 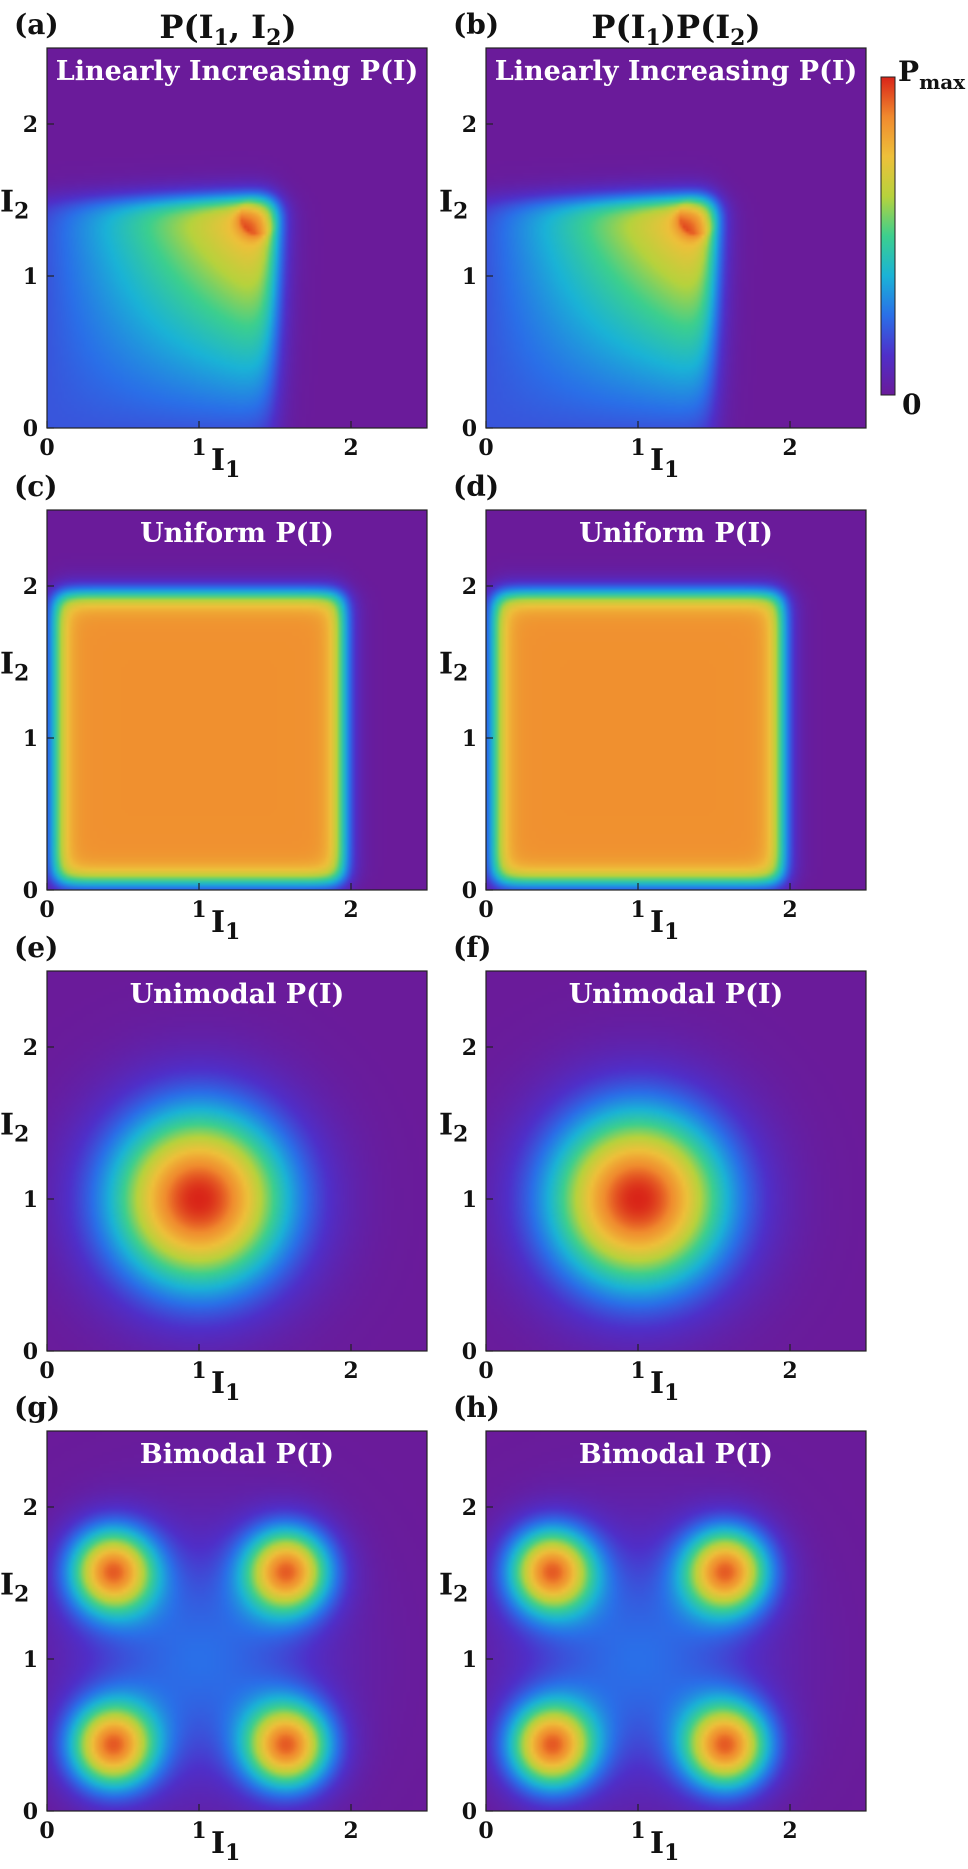 I want to click on heatmap-panel: Linearly Increasing P(I) (a) 0 1 2 0 1 2 I1​ I2​, so click(x=214, y=245).